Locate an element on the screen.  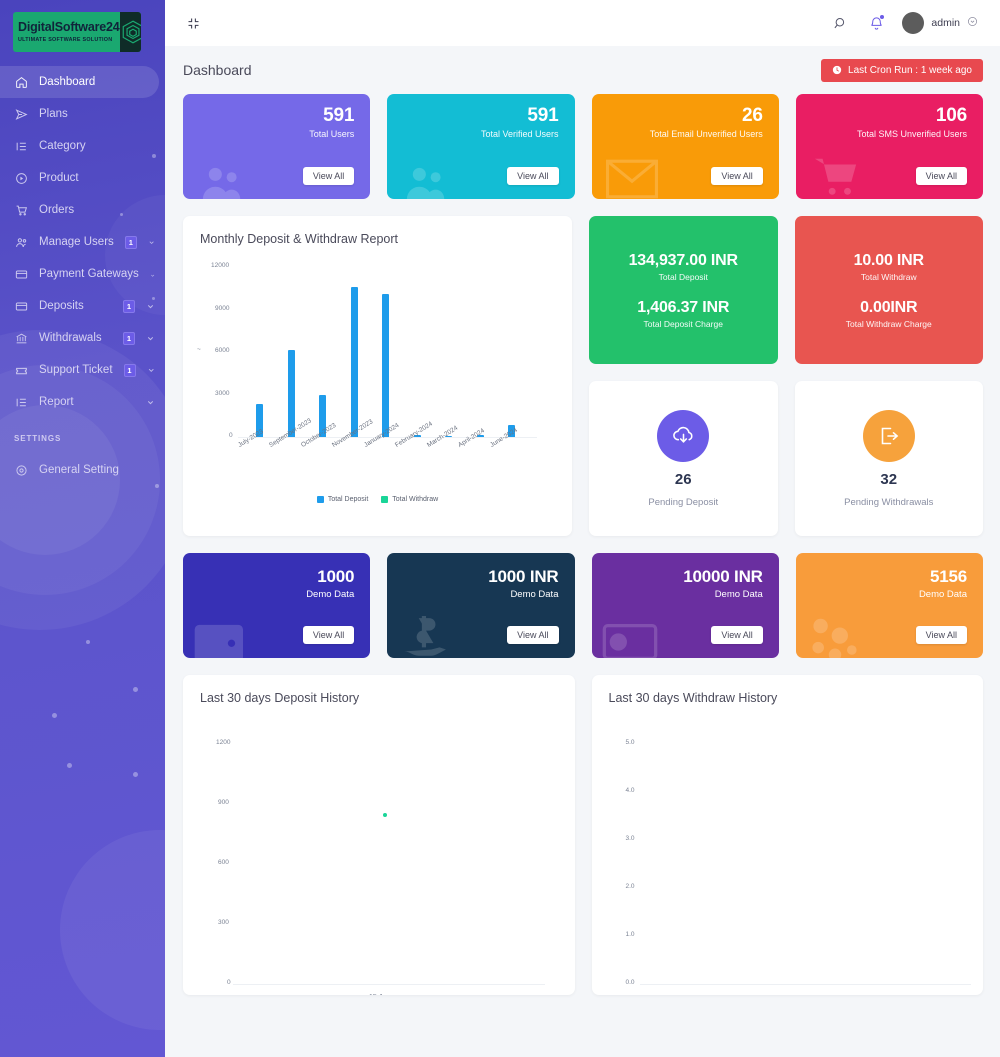
demo-card-1: 1000 Demo Data View All is located at coordinates (277, 605).